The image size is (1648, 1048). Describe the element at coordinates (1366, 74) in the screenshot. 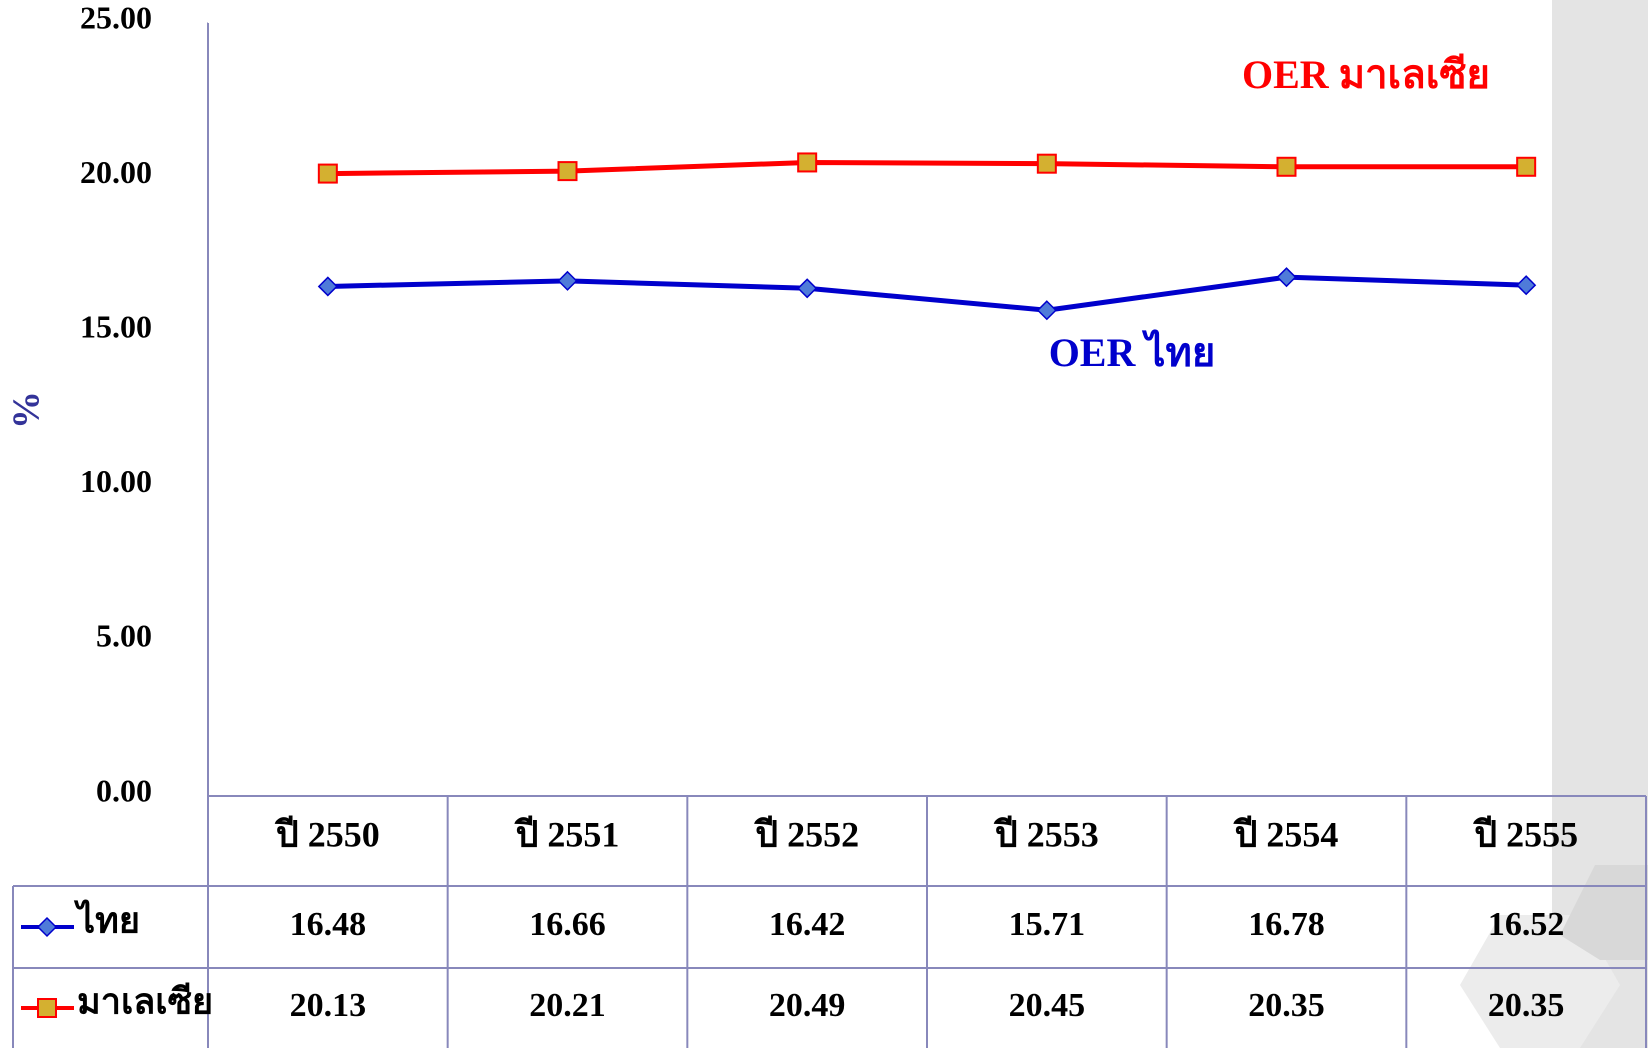

I see `annotation: OER มาเลเซีย` at that location.